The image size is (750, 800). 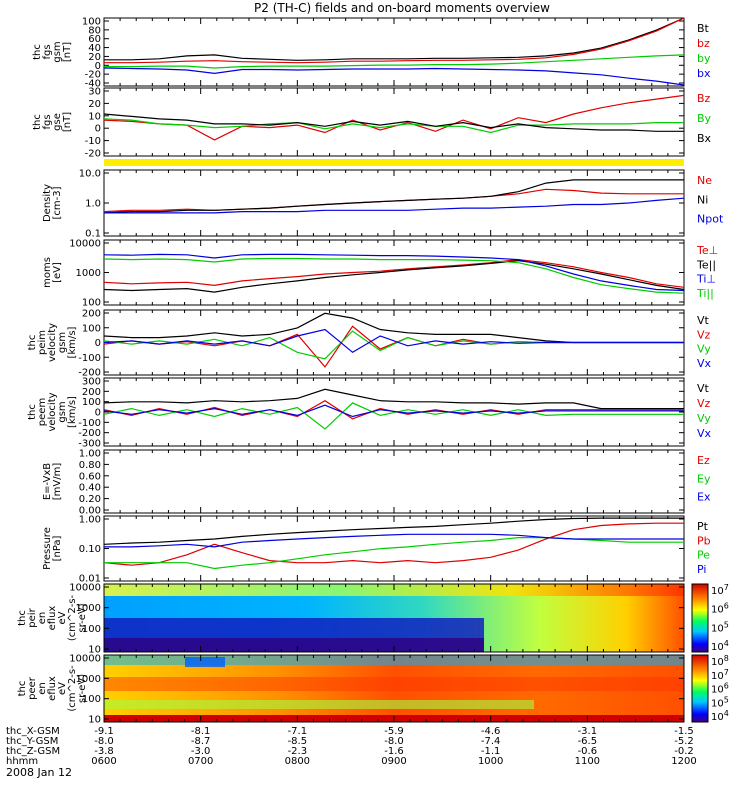 What do you see at coordinates (704, 334) in the screenshot?
I see `legend-label: Vz` at bounding box center [704, 334].